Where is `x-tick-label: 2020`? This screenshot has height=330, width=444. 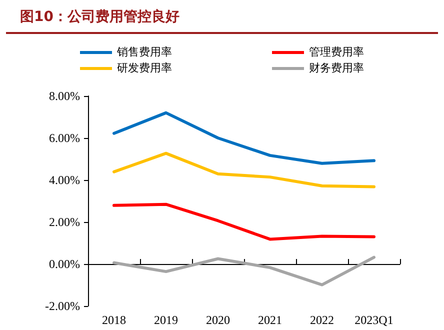
x-tick-label: 2020 is located at coordinates (218, 320).